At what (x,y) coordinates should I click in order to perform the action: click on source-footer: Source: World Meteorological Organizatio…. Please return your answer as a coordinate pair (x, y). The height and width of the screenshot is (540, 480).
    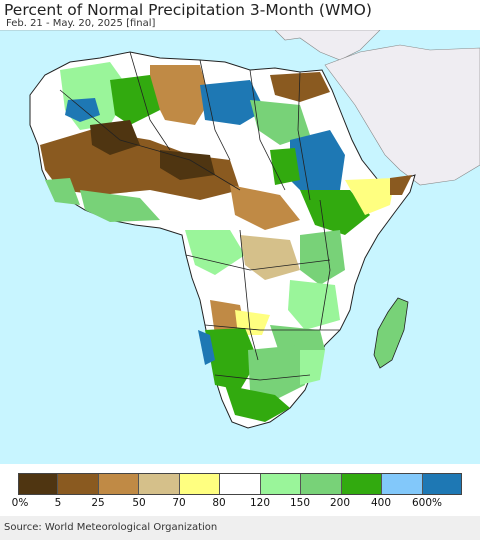
    Looking at the image, I should click on (240, 528).